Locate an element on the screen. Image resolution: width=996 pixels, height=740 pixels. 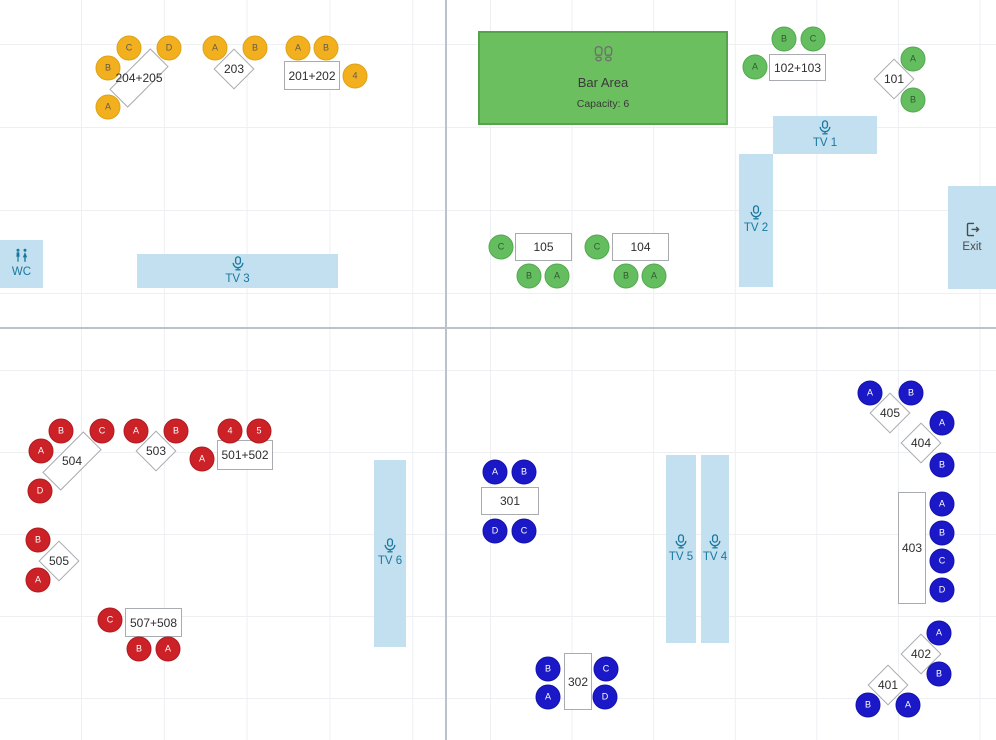
seat-301-A: A is located at coordinates (495, 472).